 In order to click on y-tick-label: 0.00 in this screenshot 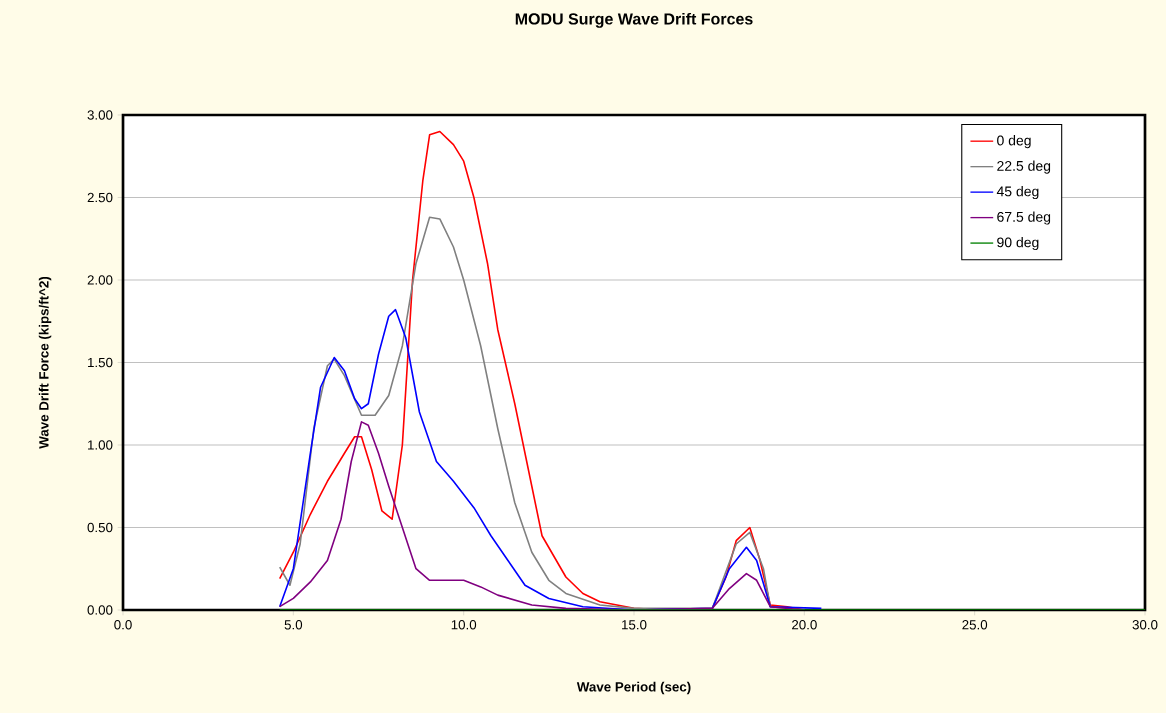, I will do `click(100, 610)`.